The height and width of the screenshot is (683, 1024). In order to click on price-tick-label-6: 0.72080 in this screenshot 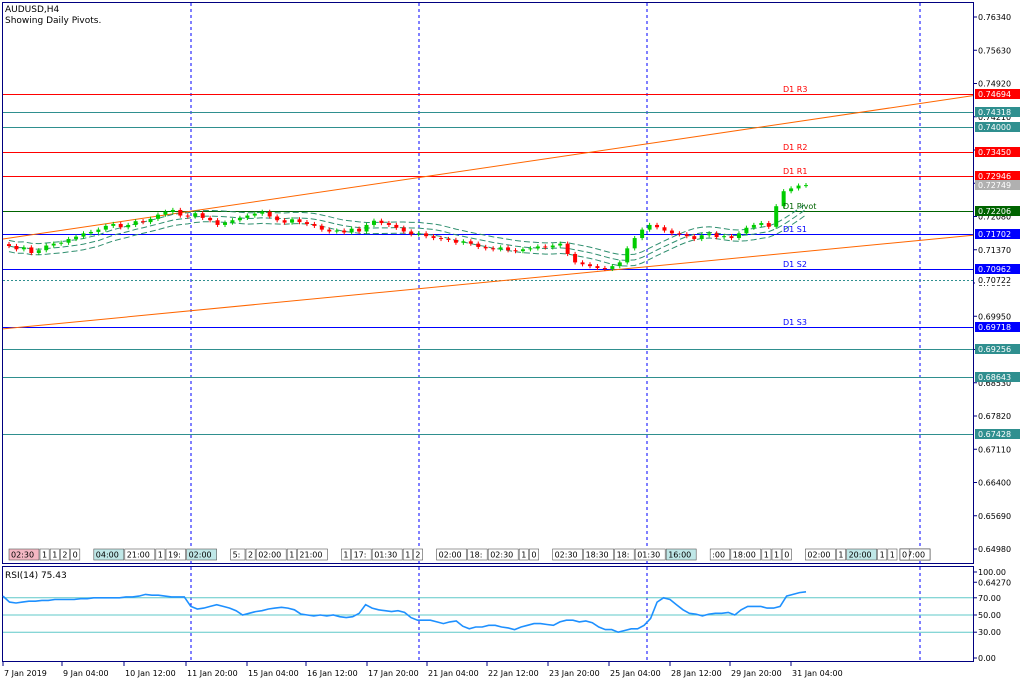, I will do `click(994, 217)`.